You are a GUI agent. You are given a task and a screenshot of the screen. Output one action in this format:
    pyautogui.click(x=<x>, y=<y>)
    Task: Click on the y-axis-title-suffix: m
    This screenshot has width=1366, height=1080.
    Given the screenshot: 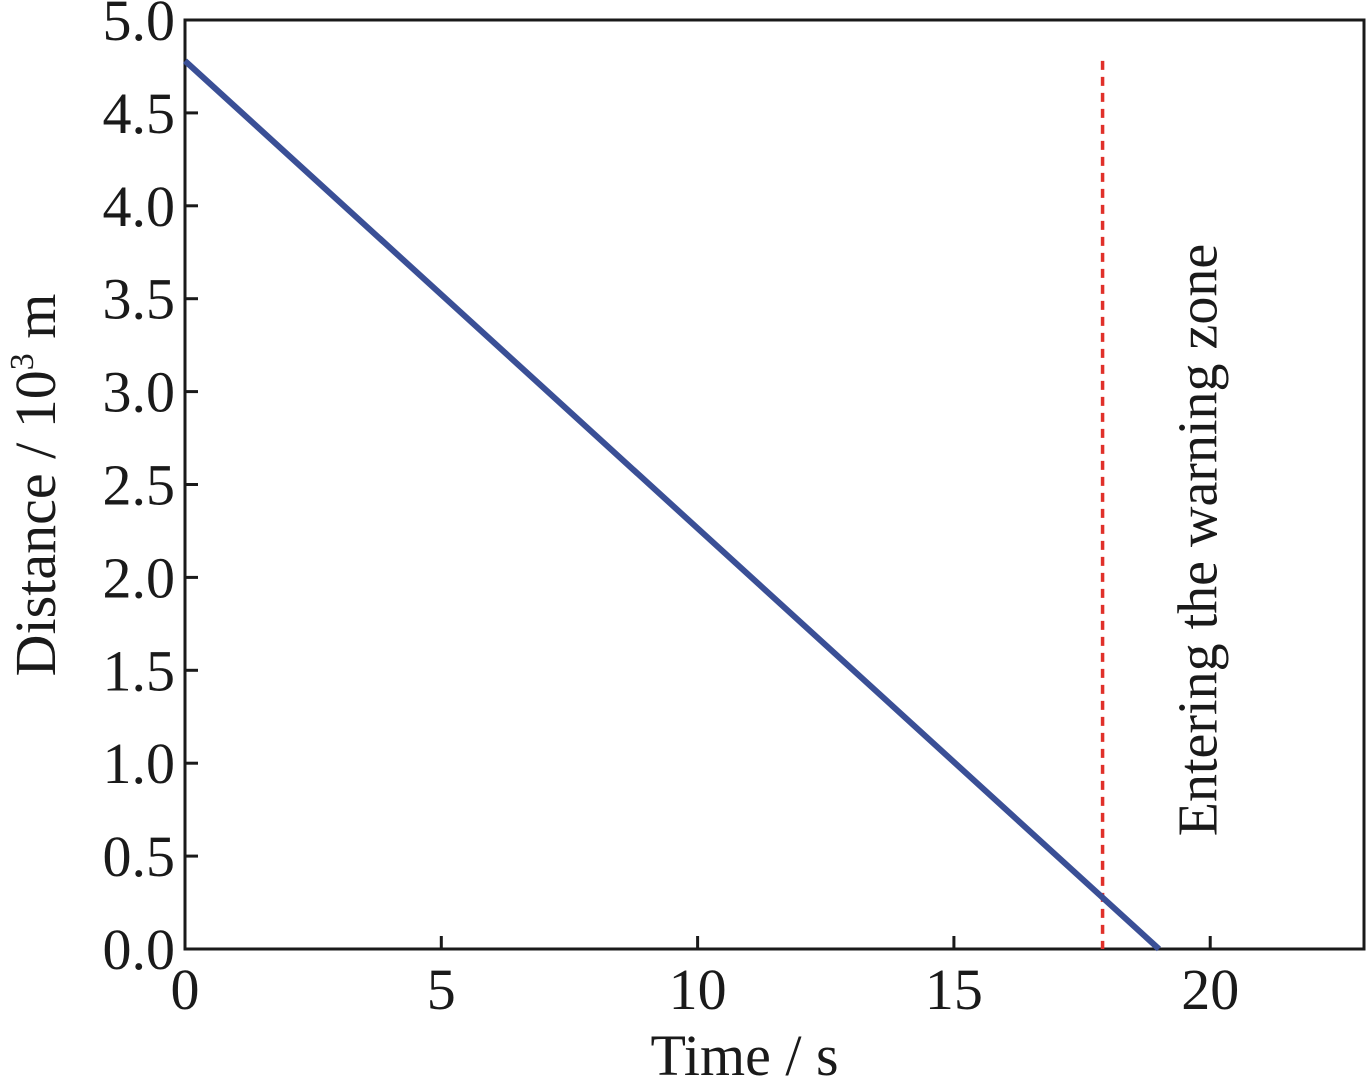 What is the action you would take?
    pyautogui.click(x=35, y=324)
    